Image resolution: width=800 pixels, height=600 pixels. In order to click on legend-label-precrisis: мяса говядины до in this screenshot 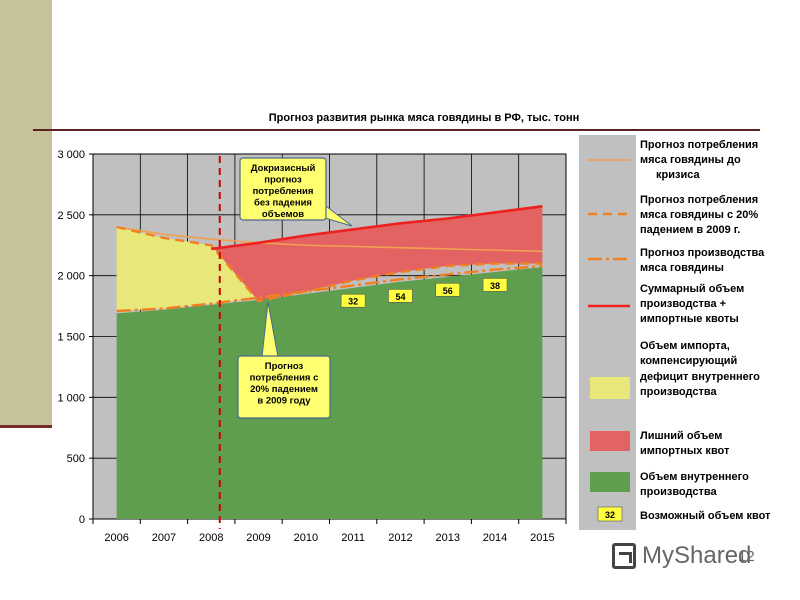, I will do `click(690, 160)`.